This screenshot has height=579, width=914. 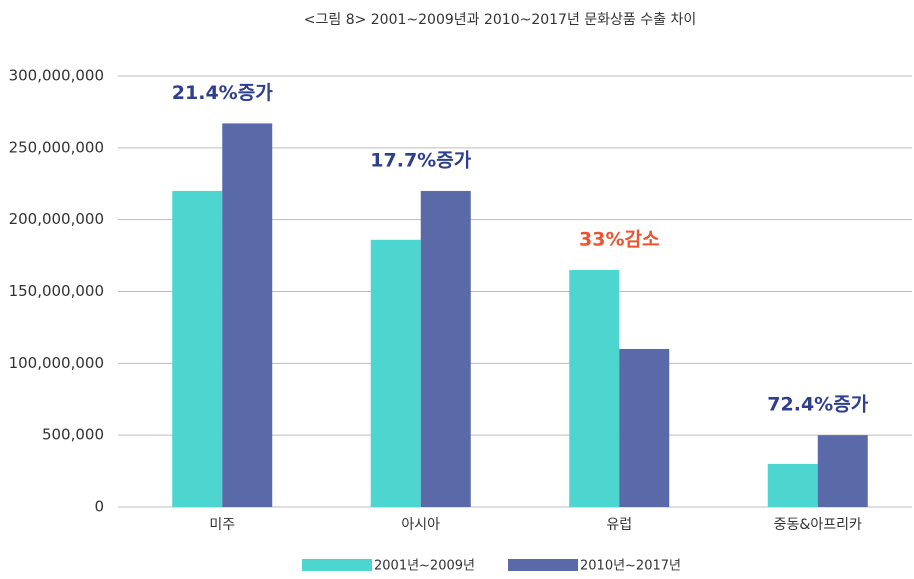 I want to click on y-tick-label: 300,000,000, so click(x=56, y=76).